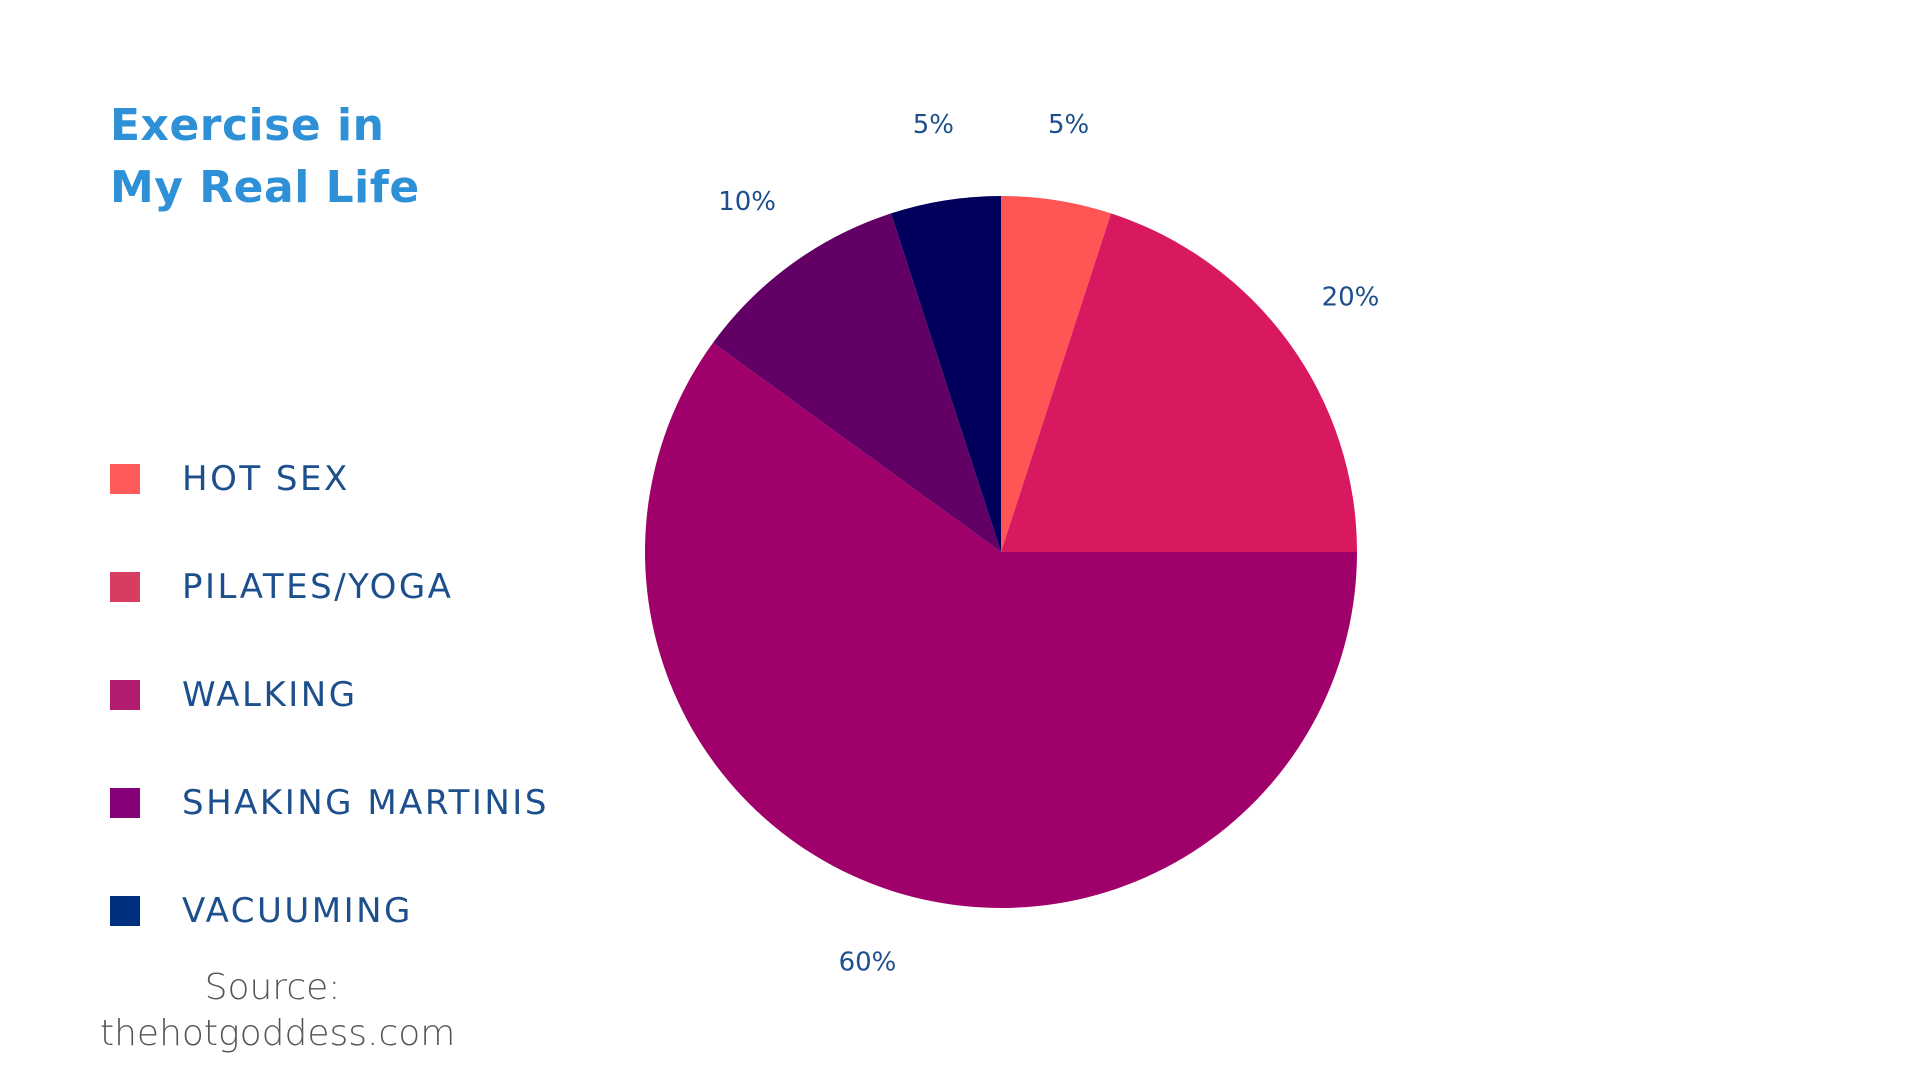  What do you see at coordinates (365, 803) in the screenshot?
I see `legend-label-shaking-martinis: SHAKING MARTINIS` at bounding box center [365, 803].